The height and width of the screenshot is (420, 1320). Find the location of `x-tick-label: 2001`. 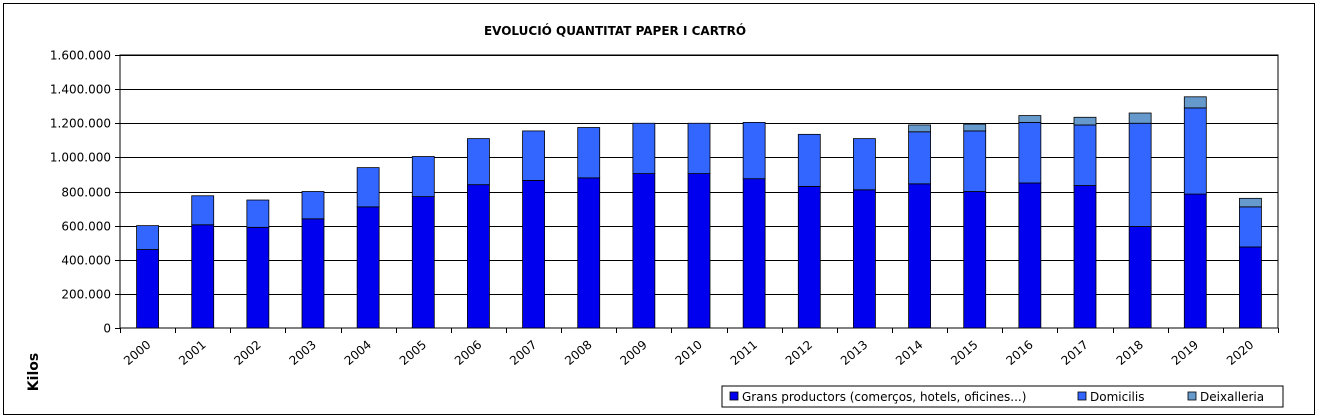

x-tick-label: 2001 is located at coordinates (192, 353).